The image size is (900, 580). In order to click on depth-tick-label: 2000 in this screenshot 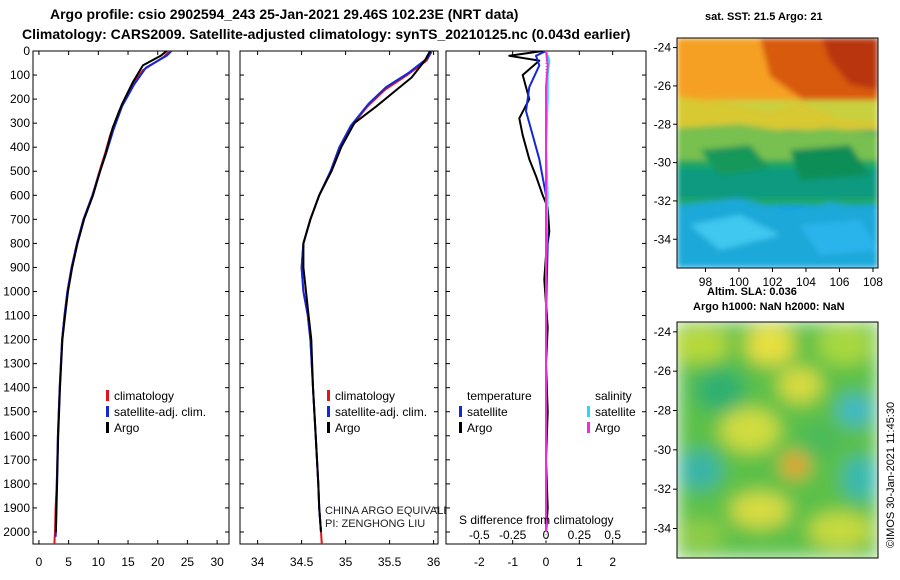, I will do `click(16, 532)`.